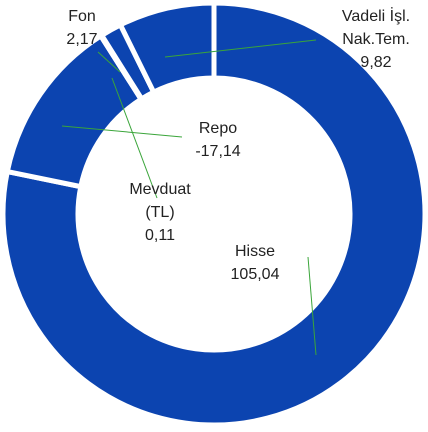 The width and height of the screenshot is (428, 432). I want to click on label-name: Fon, so click(82, 16).